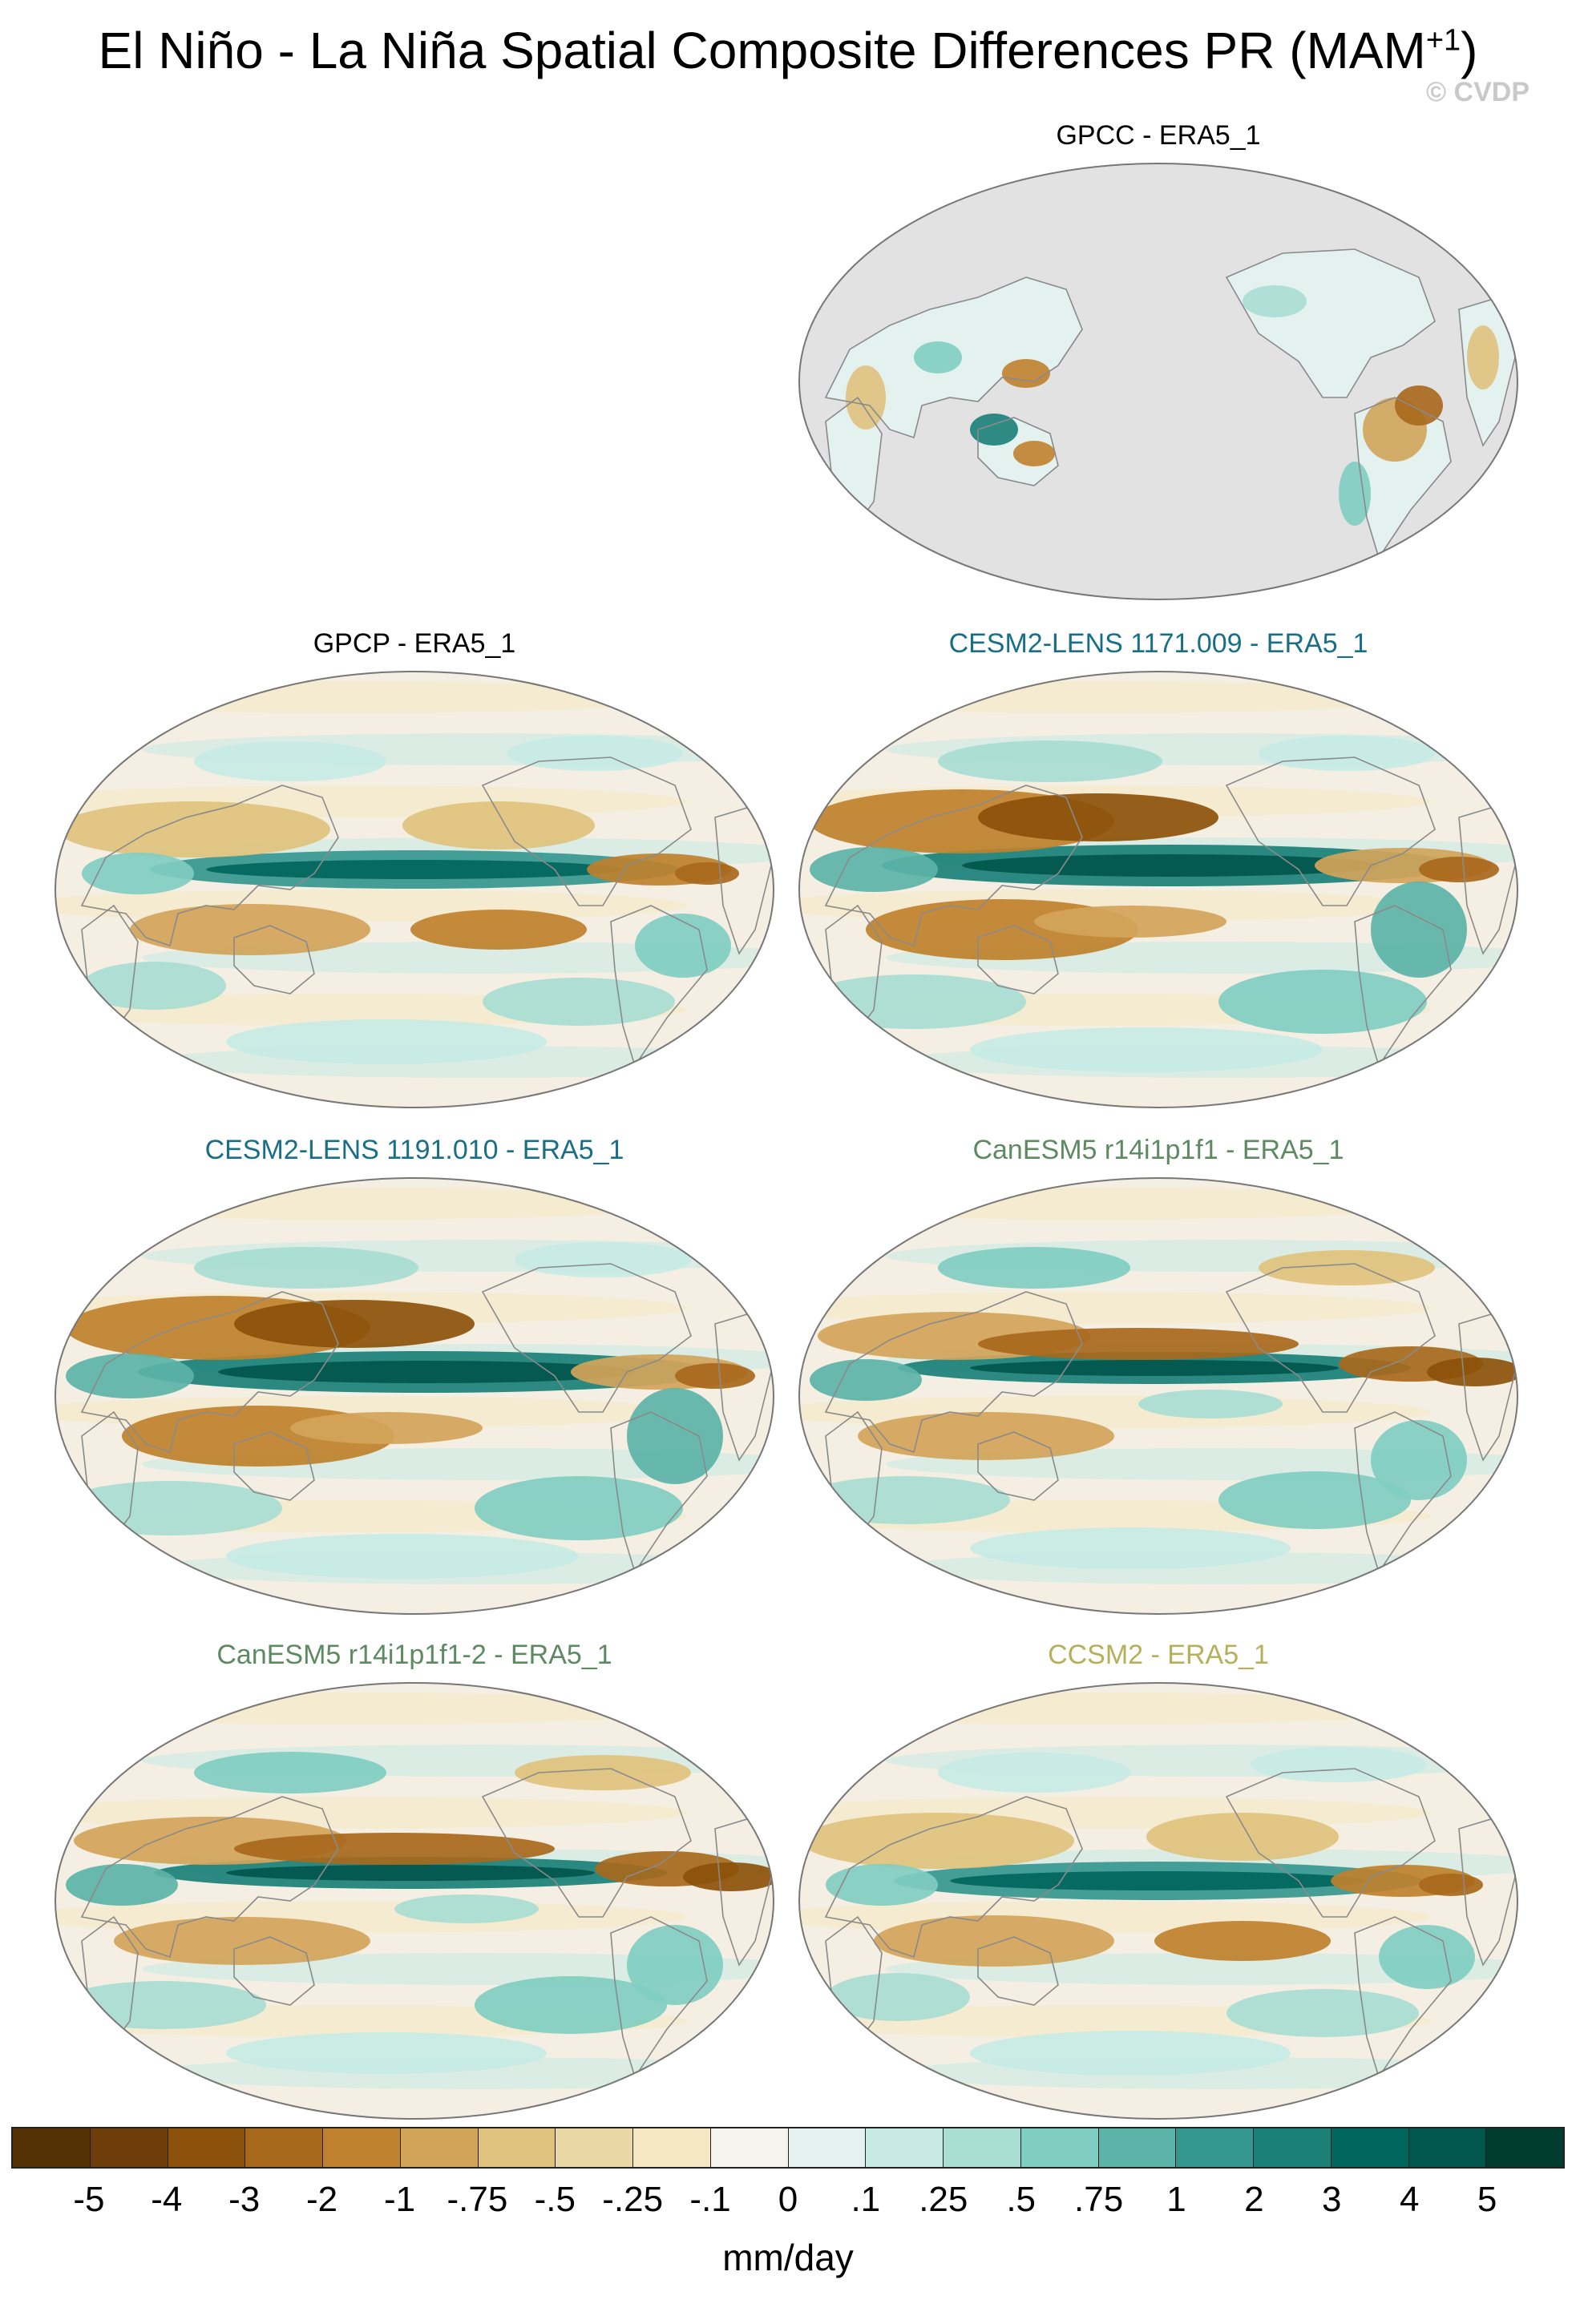 This screenshot has height=2324, width=1576. What do you see at coordinates (633, 2199) in the screenshot?
I see `colorbar-tick-label: -.25` at bounding box center [633, 2199].